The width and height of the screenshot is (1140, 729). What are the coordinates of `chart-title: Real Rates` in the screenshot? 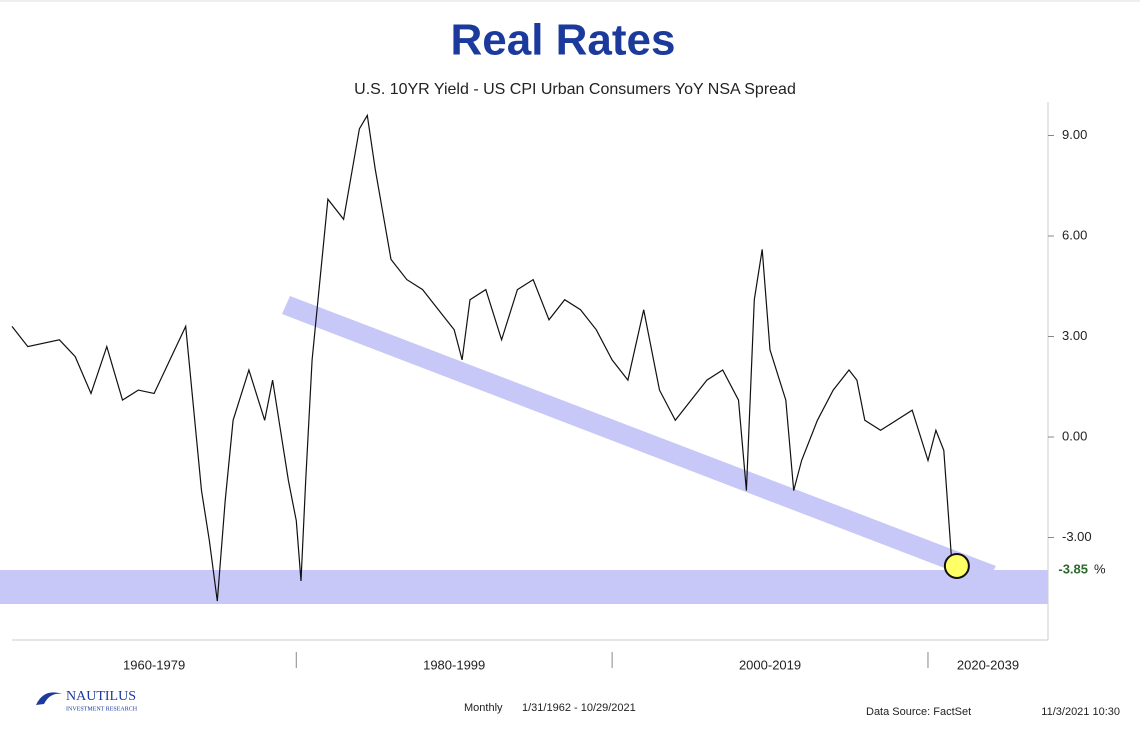 It's located at (562, 40).